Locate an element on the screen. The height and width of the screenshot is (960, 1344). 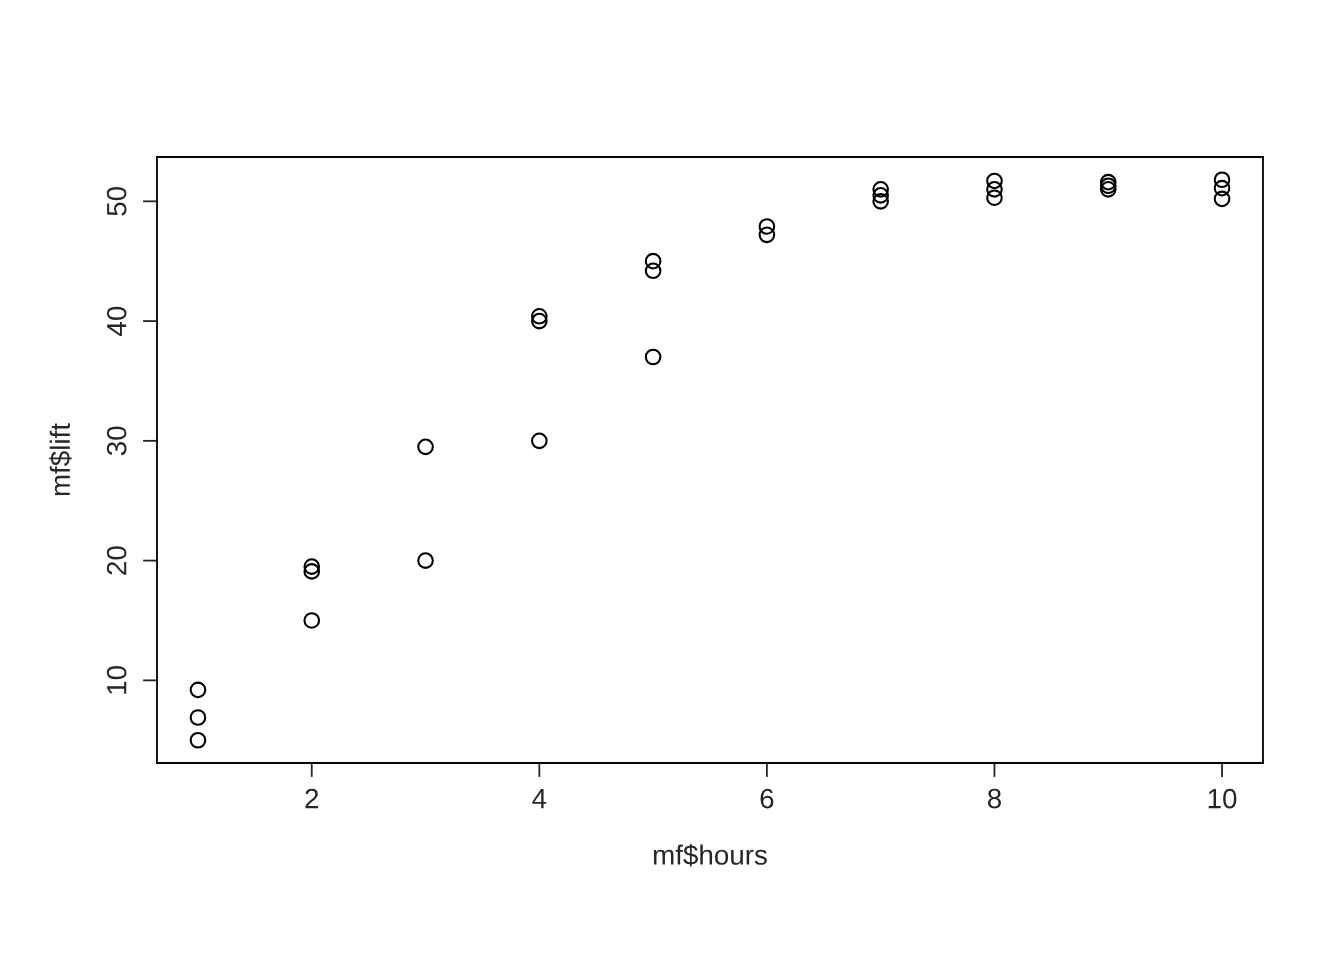
x-axis-title: mf$hours is located at coordinates (710, 855).